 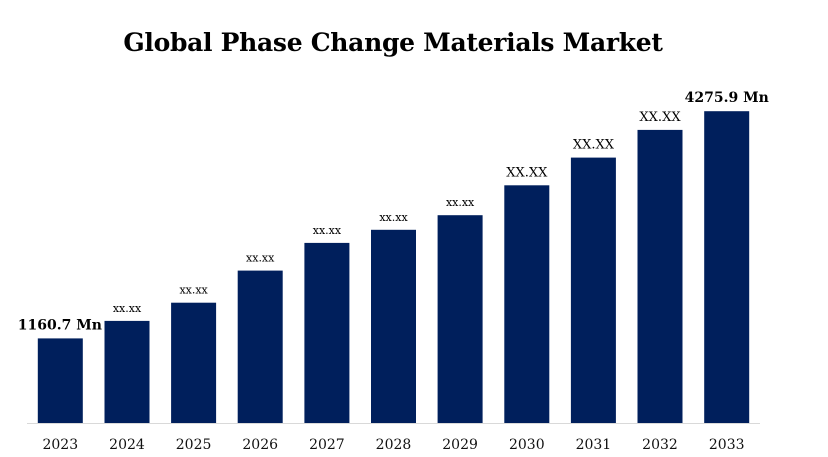 What do you see at coordinates (127, 308) in the screenshot?
I see `data-label-2024: xx.xx` at bounding box center [127, 308].